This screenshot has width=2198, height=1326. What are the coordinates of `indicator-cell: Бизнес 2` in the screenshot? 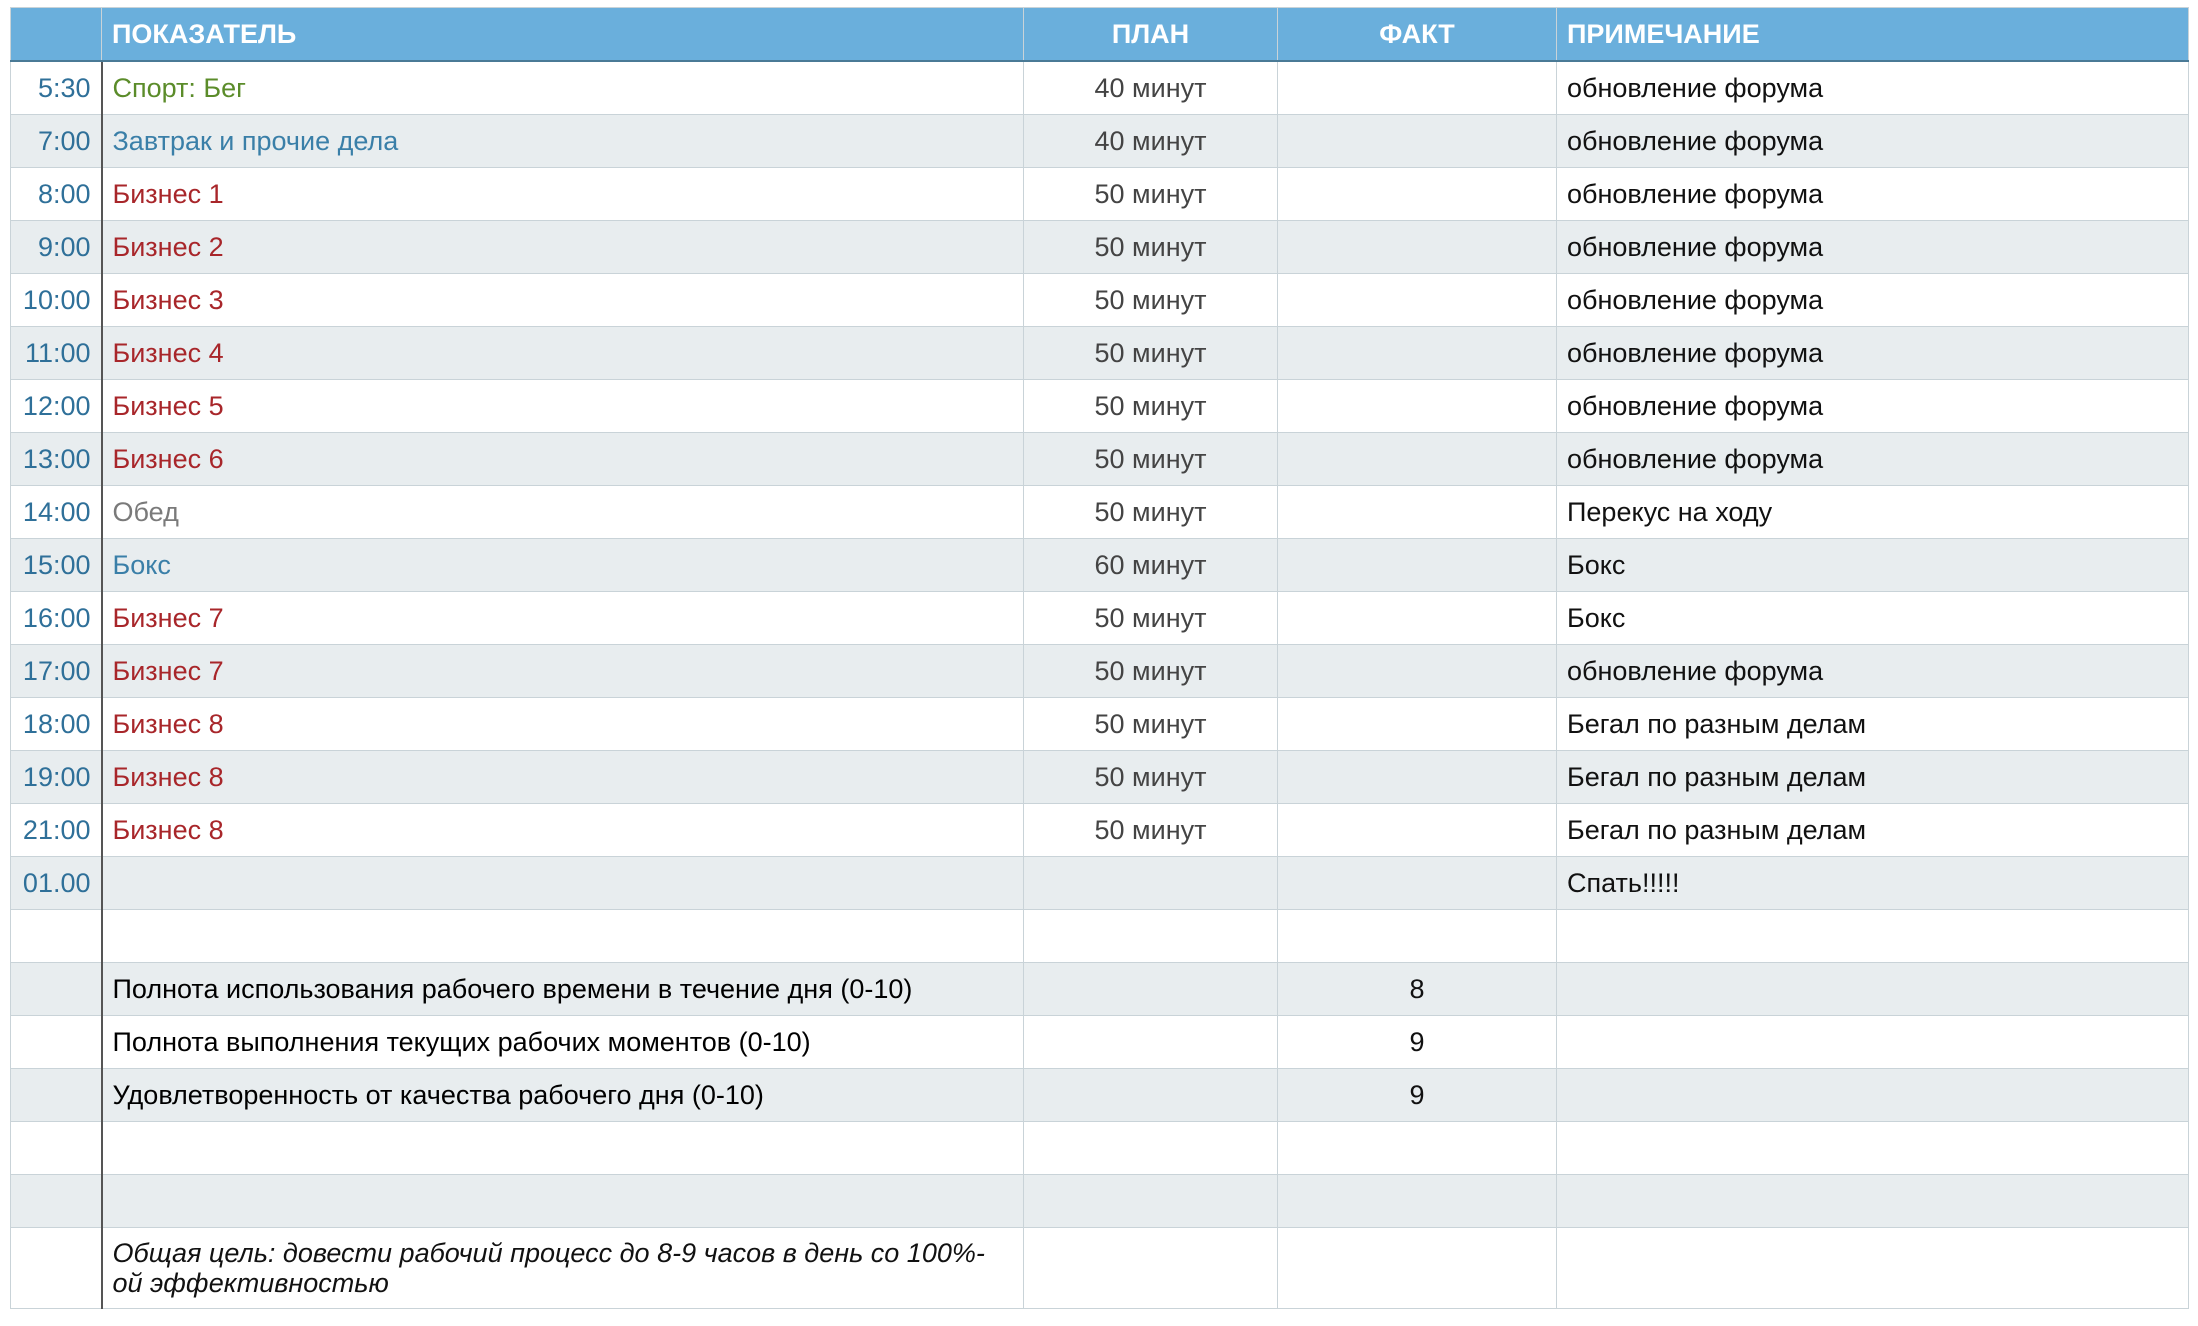 It's located at (562, 247).